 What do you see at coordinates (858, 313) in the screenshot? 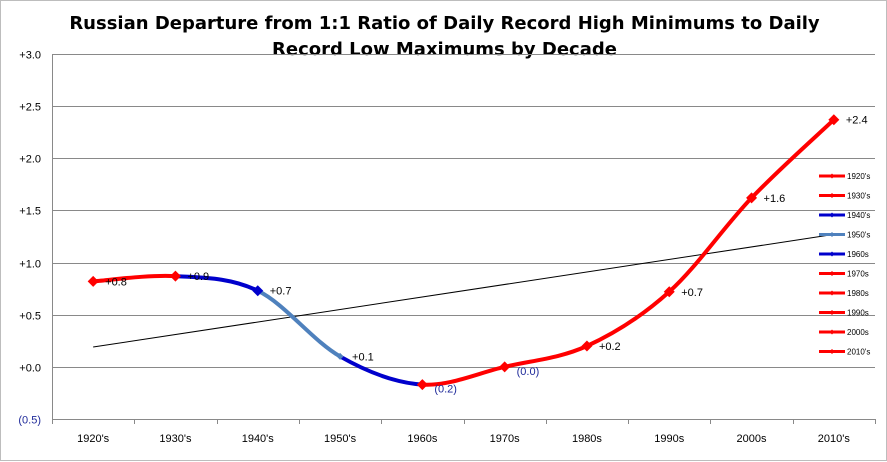
I see `legend-label: 1990s` at bounding box center [858, 313].